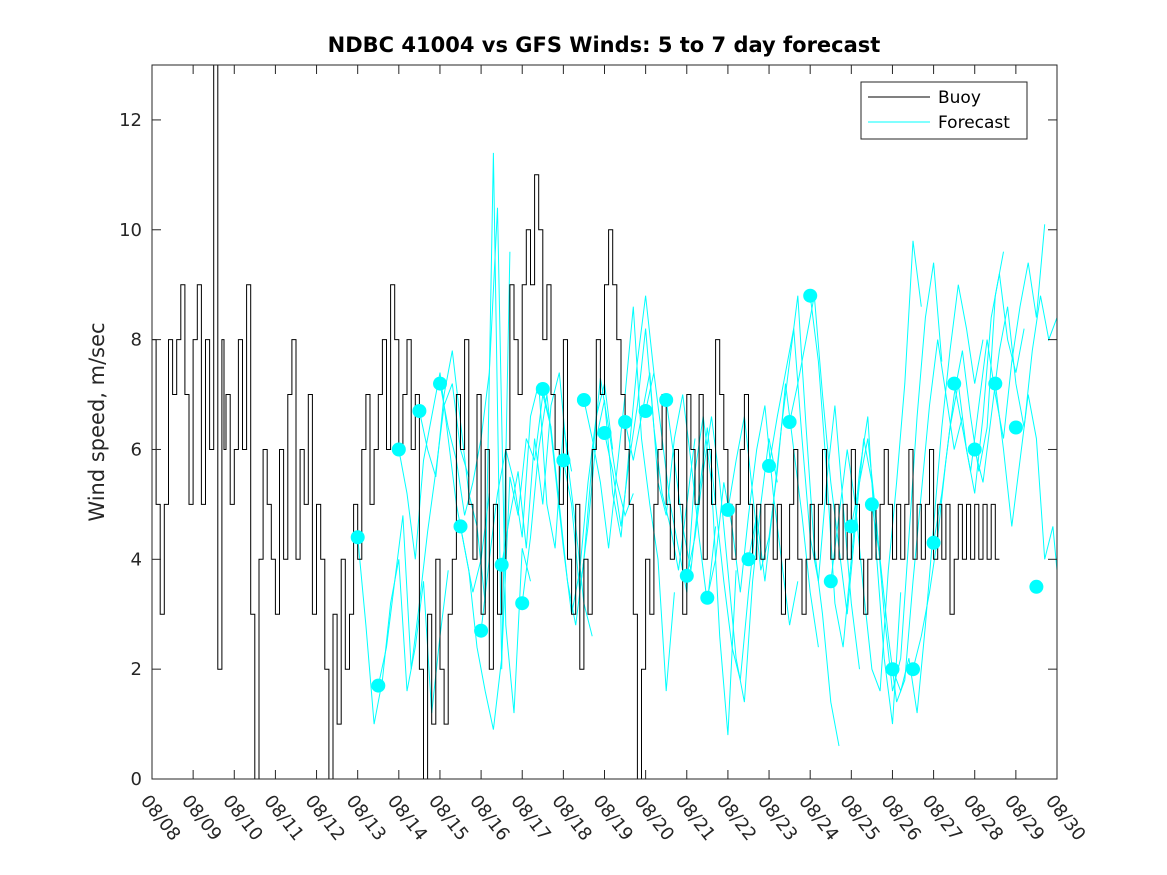 The height and width of the screenshot is (875, 1167). Describe the element at coordinates (136, 779) in the screenshot. I see `y-tick-label: 0` at that location.